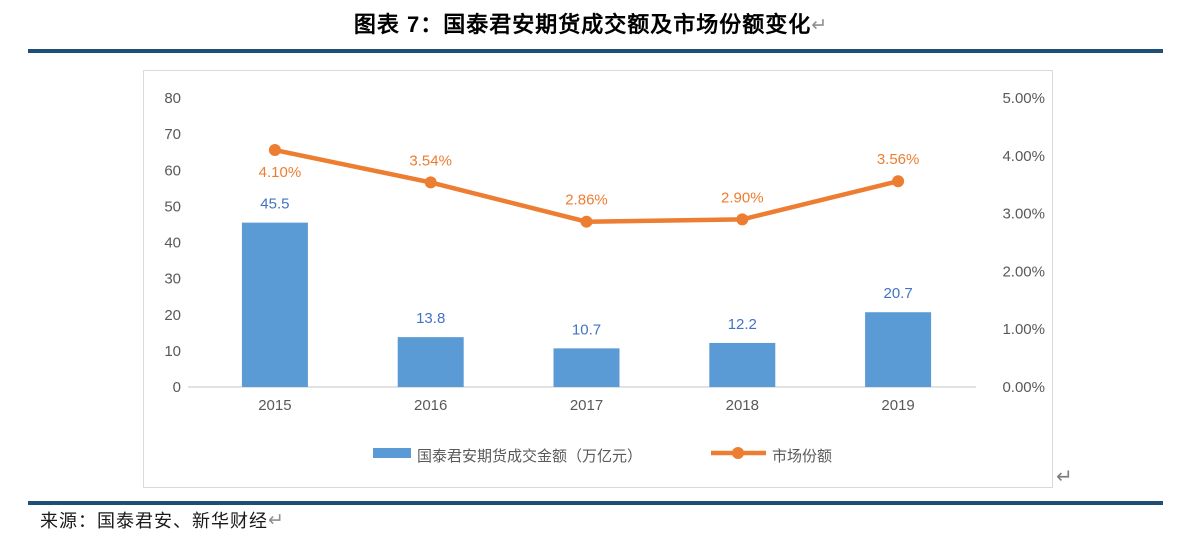  What do you see at coordinates (742, 405) in the screenshot?
I see `x-axis-label-2018: 2018` at bounding box center [742, 405].